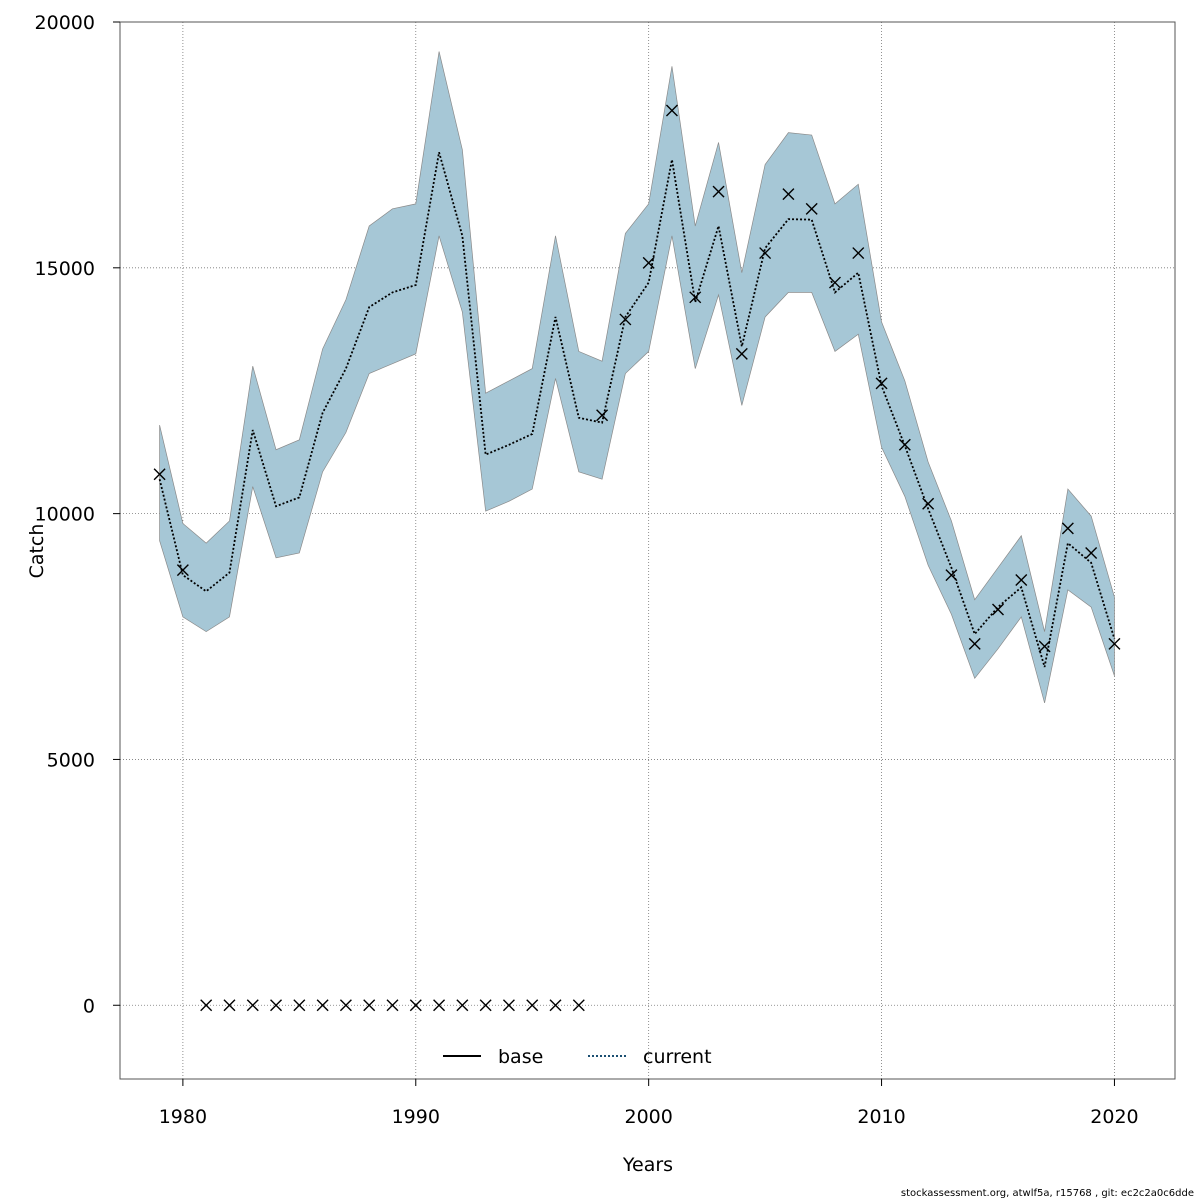 This screenshot has width=1200, height=1200. What do you see at coordinates (577, 1057) in the screenshot?
I see `legend: base current` at bounding box center [577, 1057].